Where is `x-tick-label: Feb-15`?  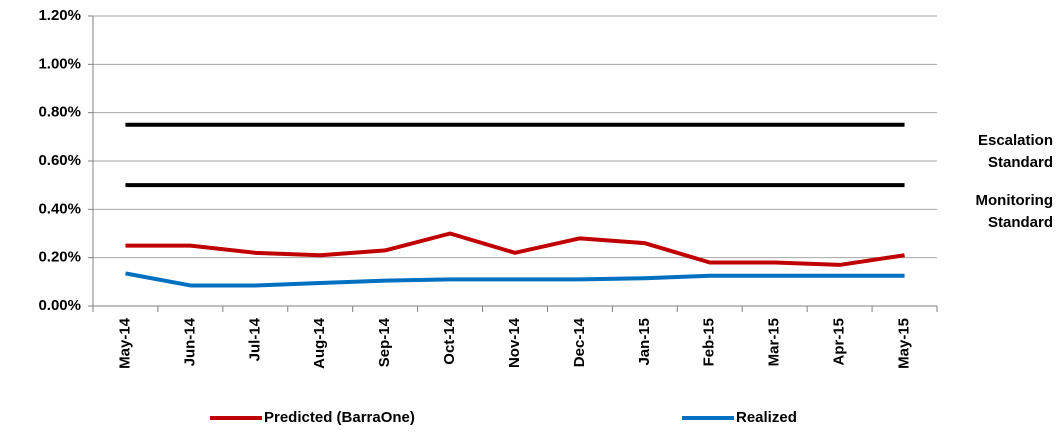 x-tick-label: Feb-15 is located at coordinates (709, 342).